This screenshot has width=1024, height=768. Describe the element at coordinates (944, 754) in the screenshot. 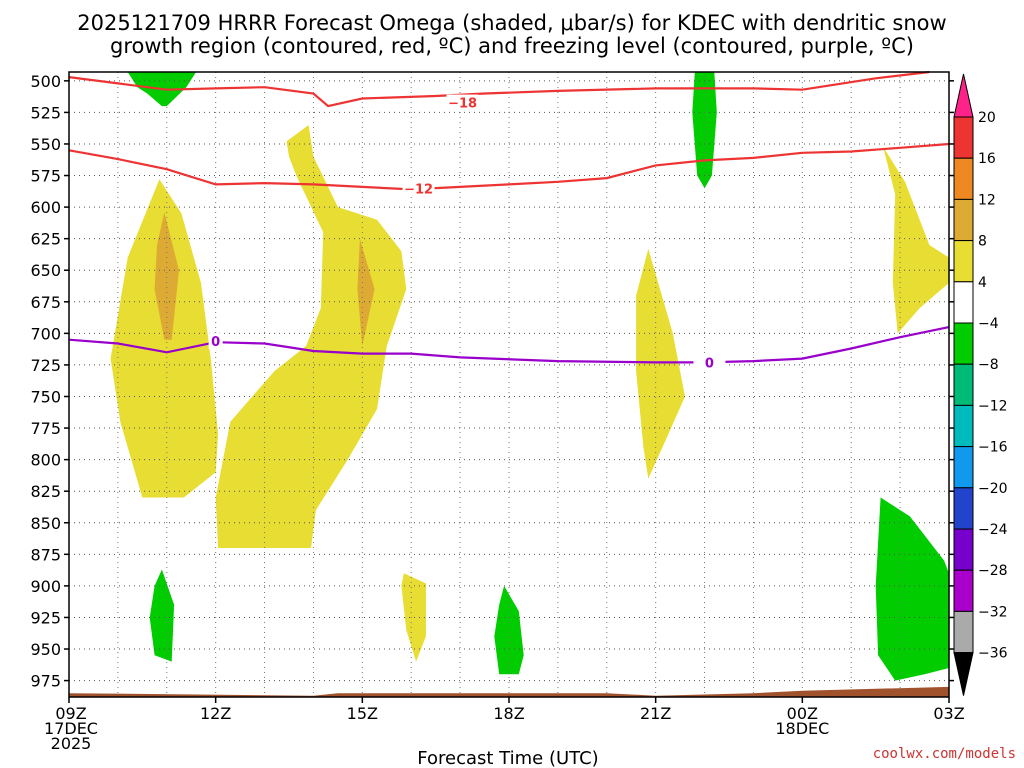

I see `credit-text: coolwx.com/models` at that location.